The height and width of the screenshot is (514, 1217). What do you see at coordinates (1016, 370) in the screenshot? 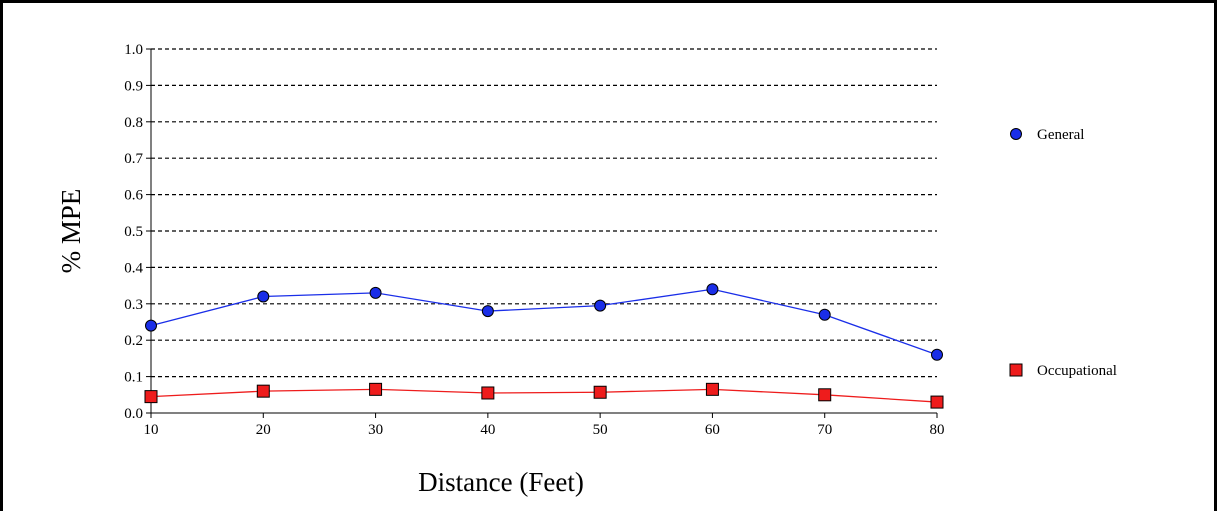
I see `legend-marker-occupational` at bounding box center [1016, 370].